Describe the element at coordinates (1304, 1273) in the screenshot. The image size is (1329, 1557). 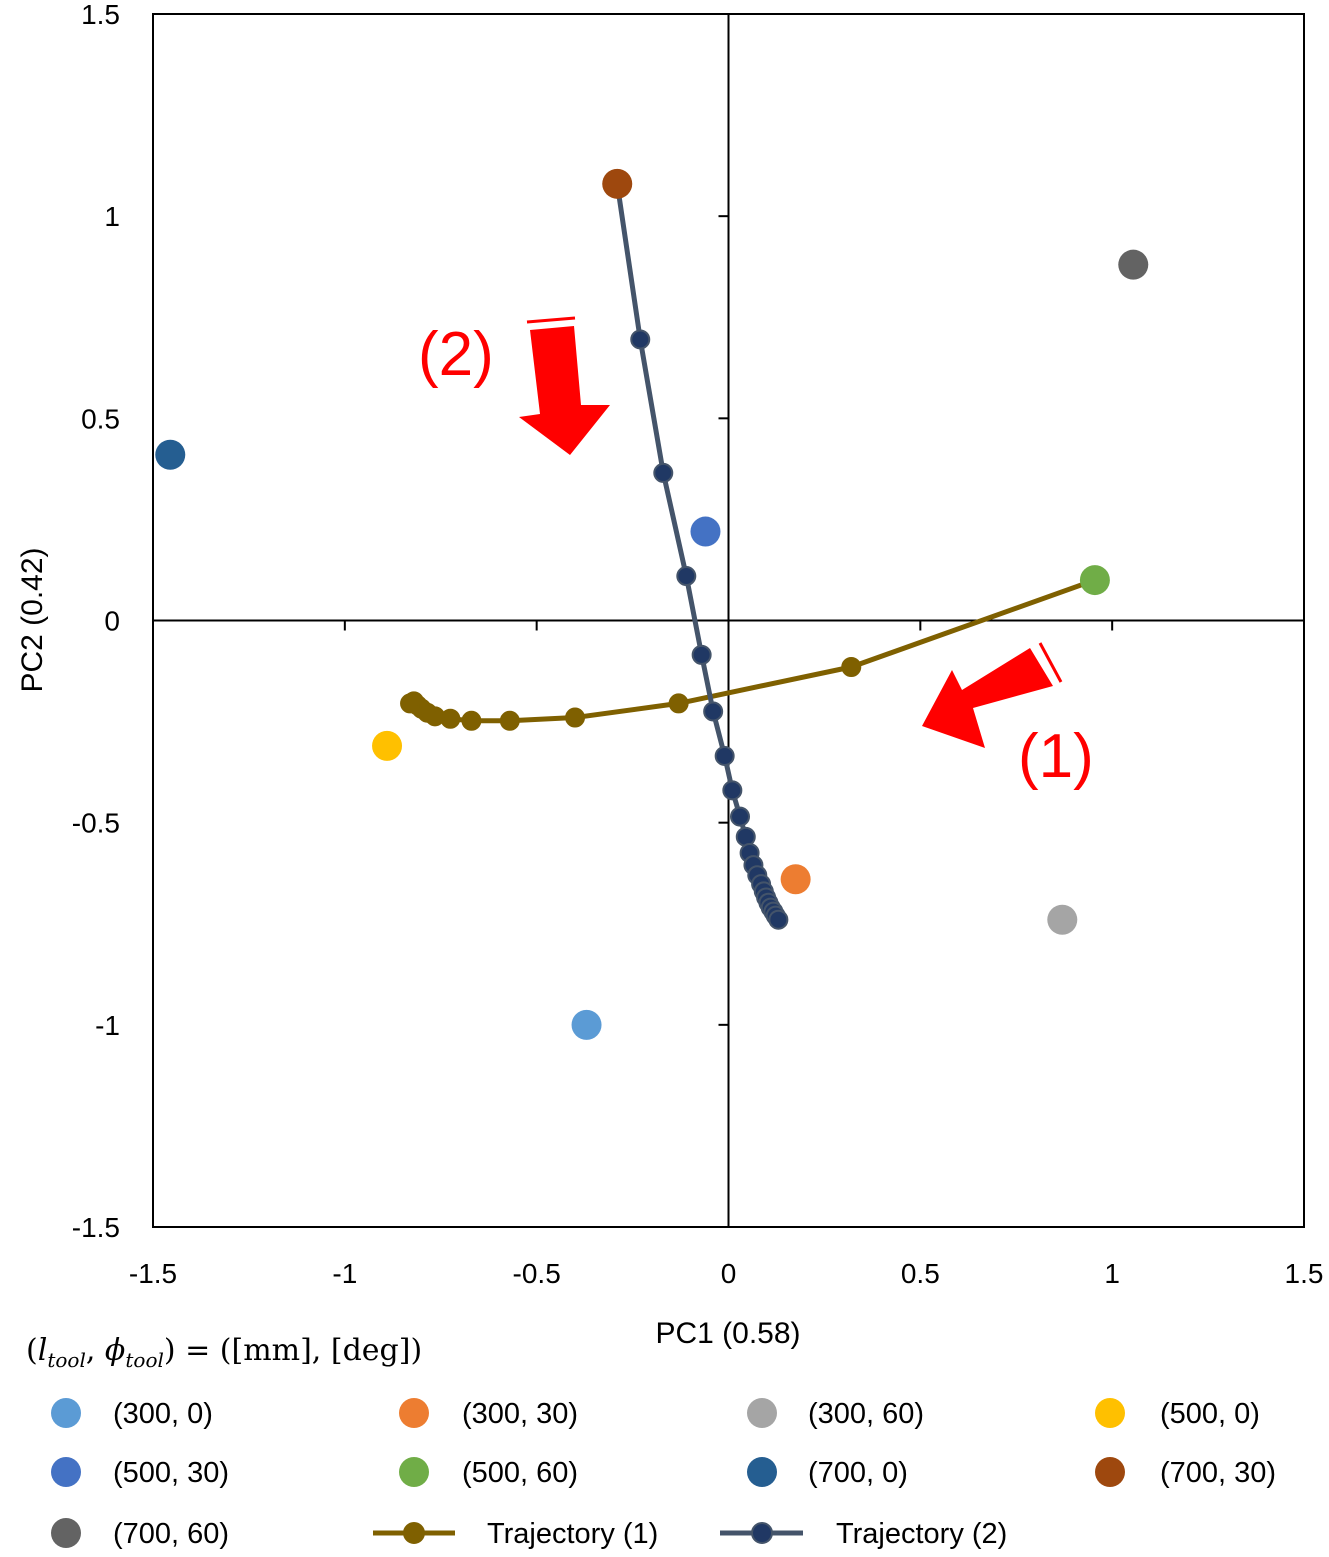
I see `x-tick-label: 1.5` at that location.